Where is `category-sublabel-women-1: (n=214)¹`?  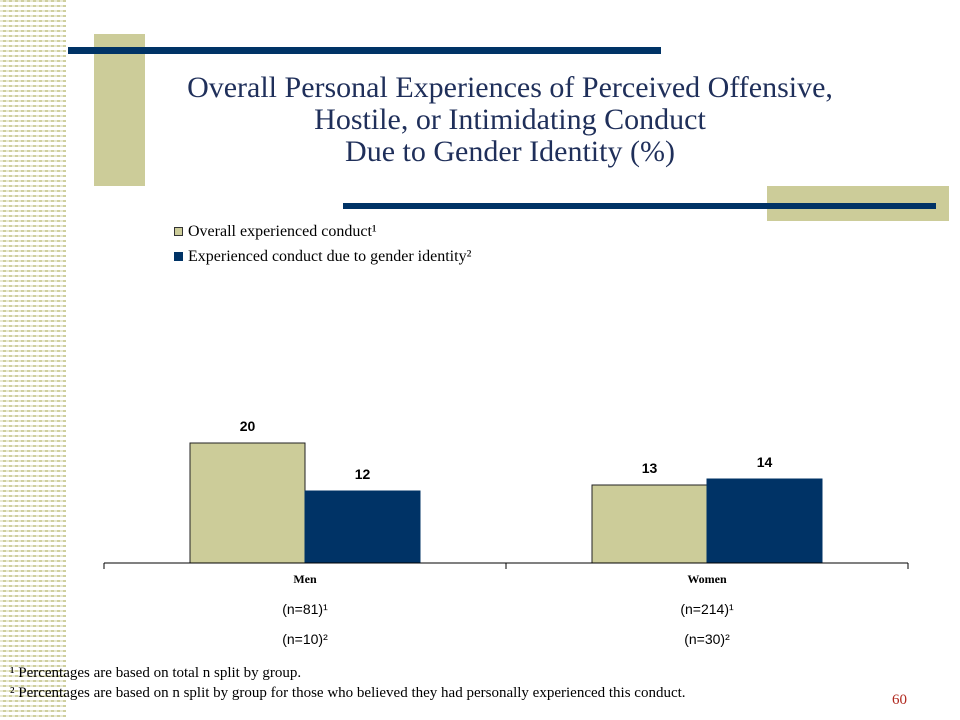
category-sublabel-women-1: (n=214)¹ is located at coordinates (707, 609).